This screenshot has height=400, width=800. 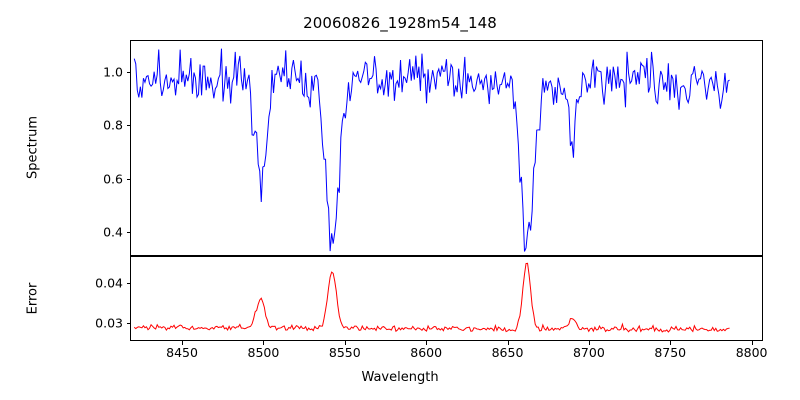 I want to click on x-tick-label: 8650, so click(x=507, y=352).